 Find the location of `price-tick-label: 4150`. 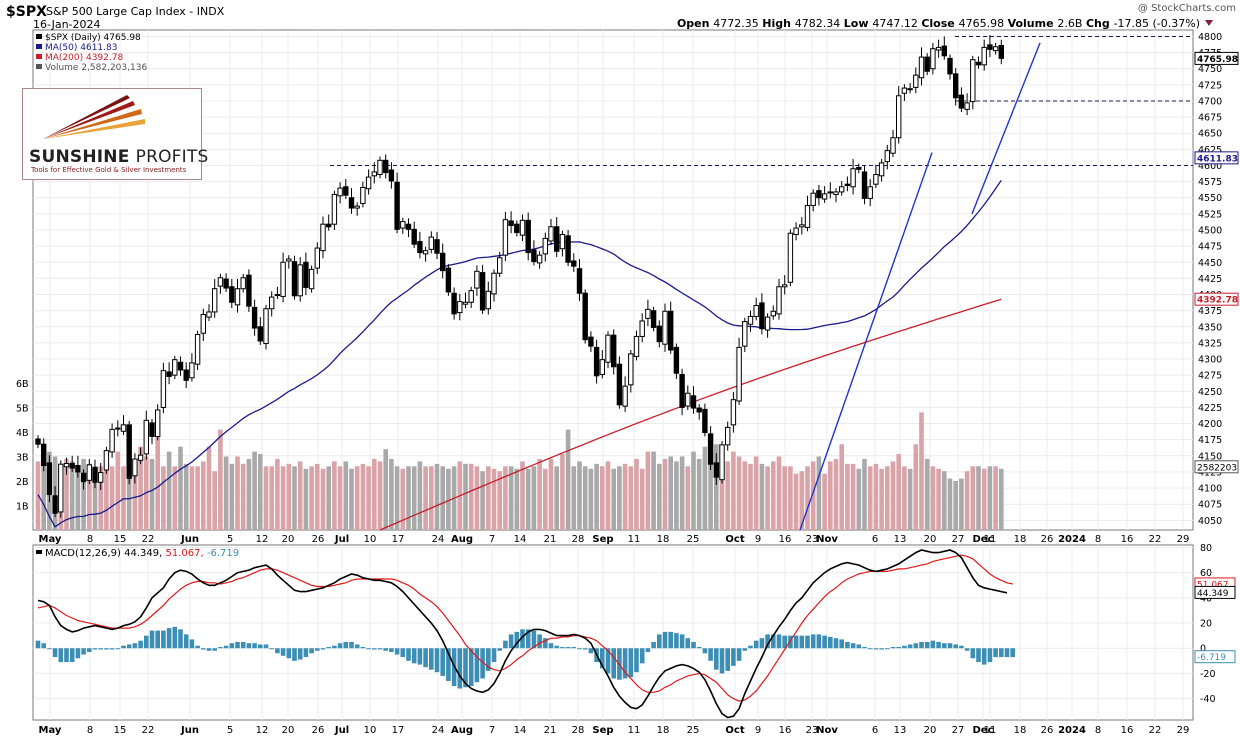

price-tick-label: 4150 is located at coordinates (1210, 456).